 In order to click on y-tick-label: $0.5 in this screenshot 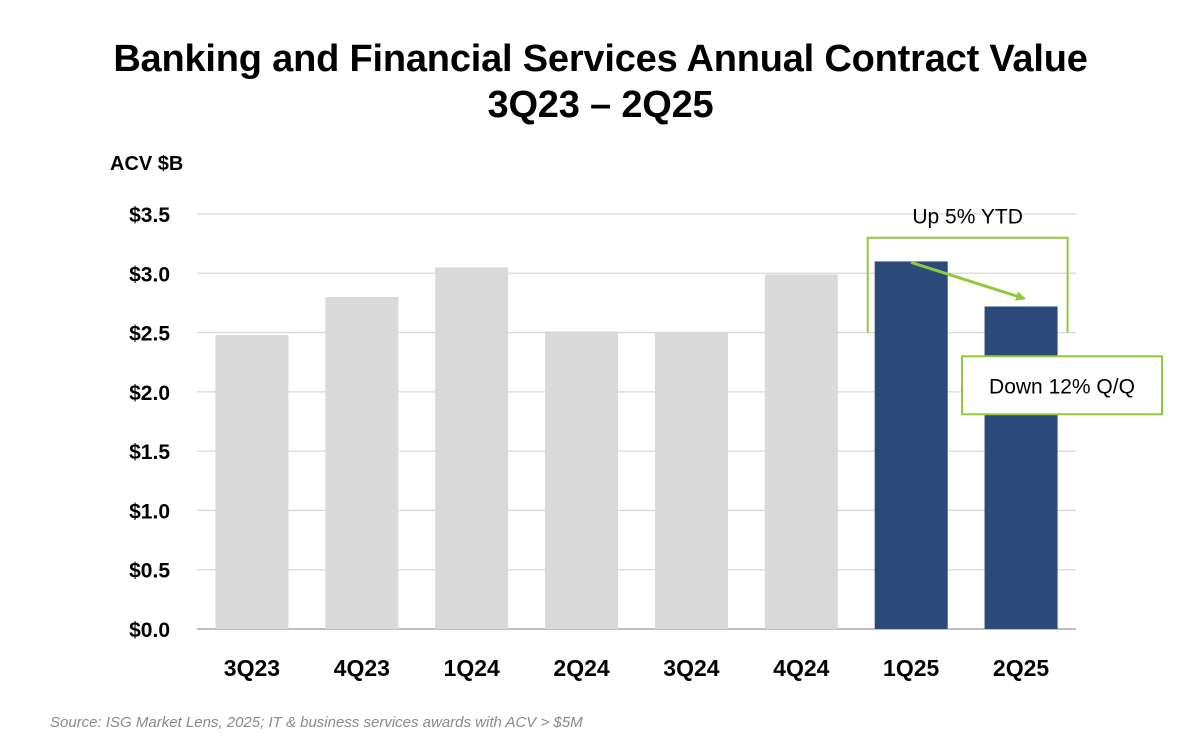, I will do `click(149, 571)`.